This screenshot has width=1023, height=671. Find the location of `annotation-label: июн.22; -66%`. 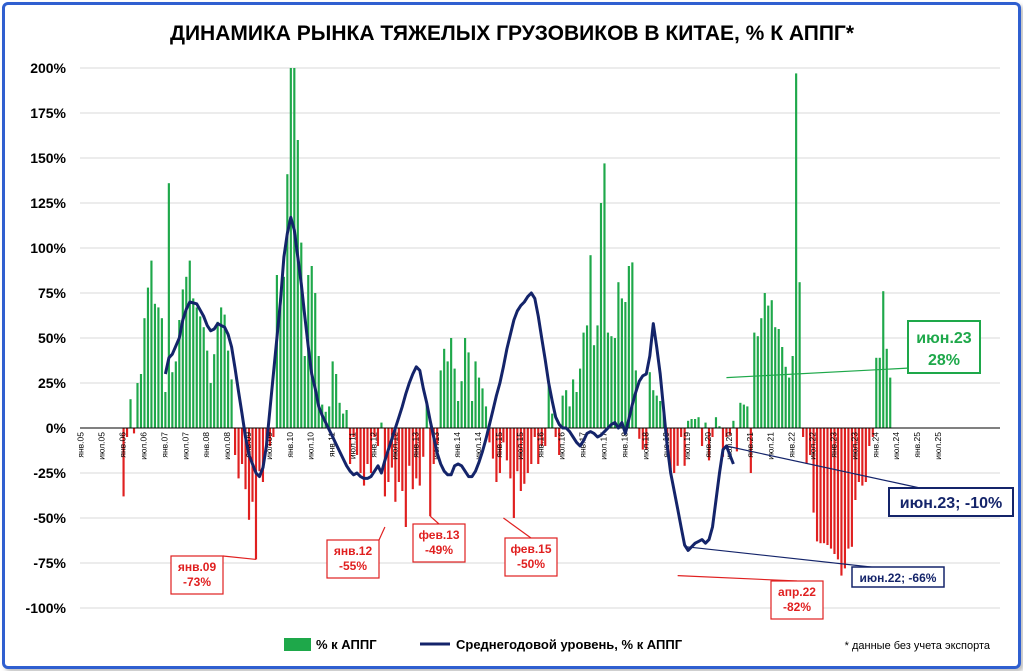

annotation-label: июн.22; -66% is located at coordinates (898, 578).